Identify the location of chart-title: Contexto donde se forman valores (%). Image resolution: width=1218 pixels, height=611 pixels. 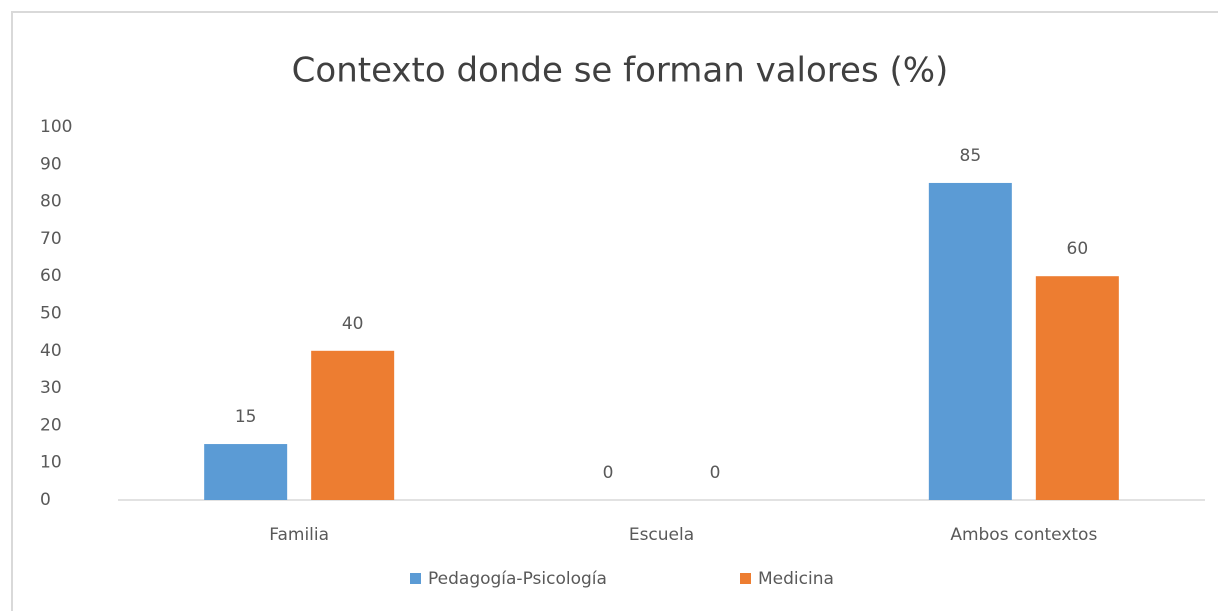
(620, 71).